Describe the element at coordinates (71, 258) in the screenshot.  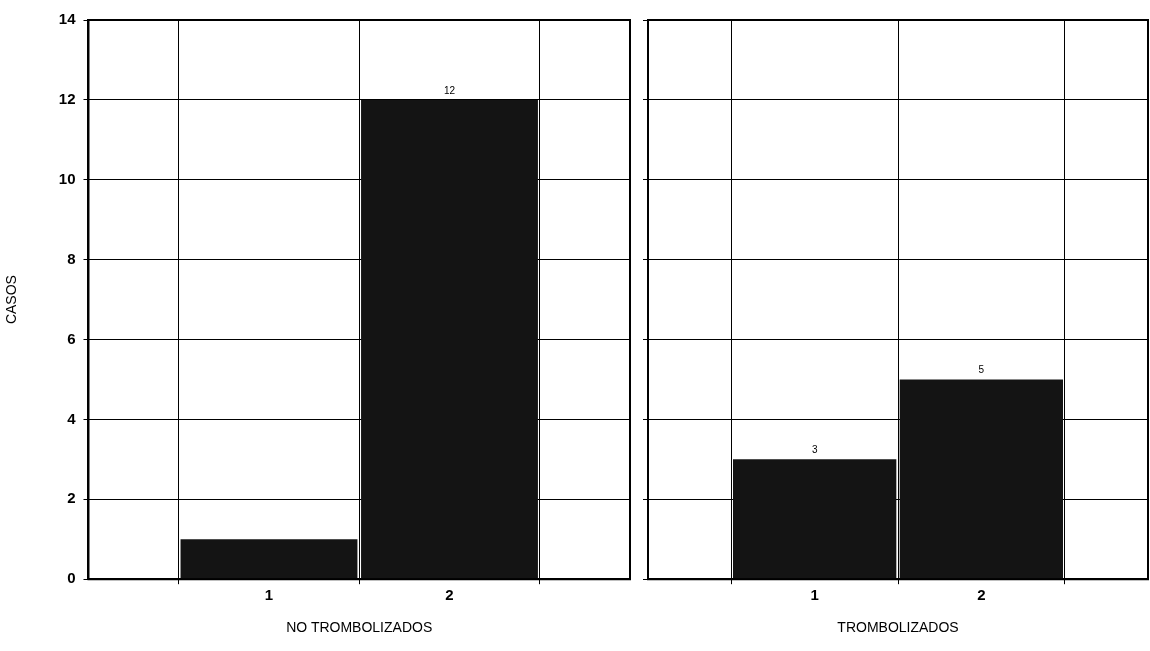
I see `y-tick-label: 8` at that location.